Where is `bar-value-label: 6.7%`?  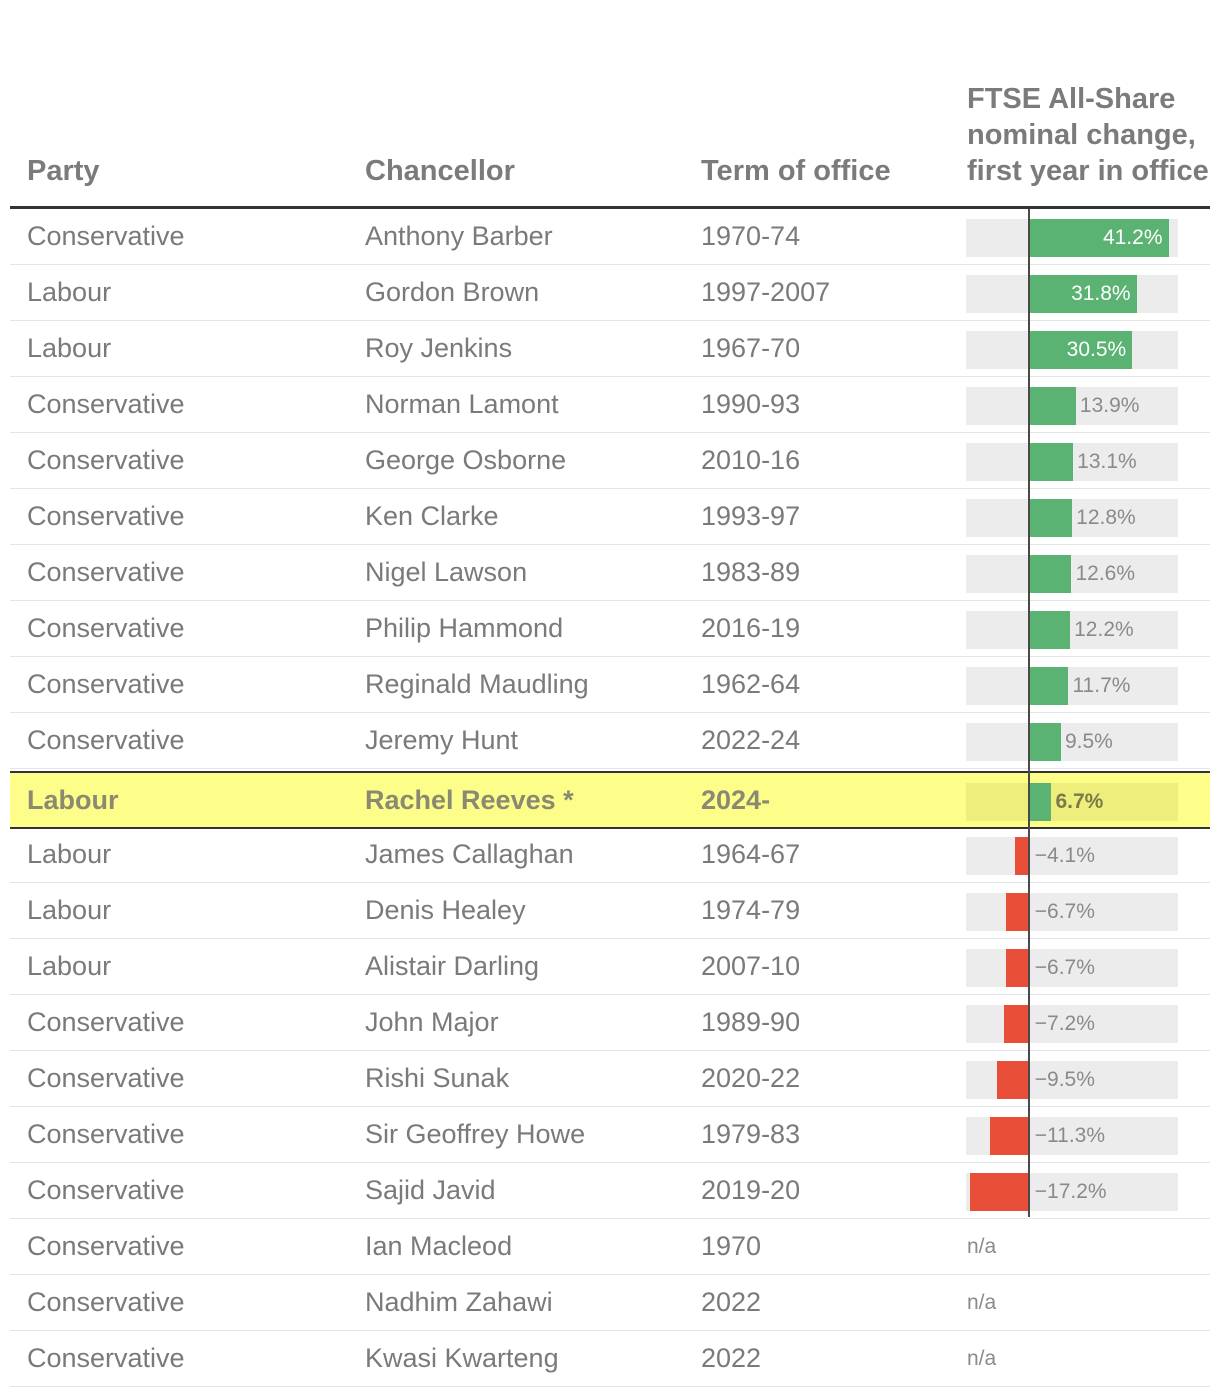 bar-value-label: 6.7% is located at coordinates (1079, 801).